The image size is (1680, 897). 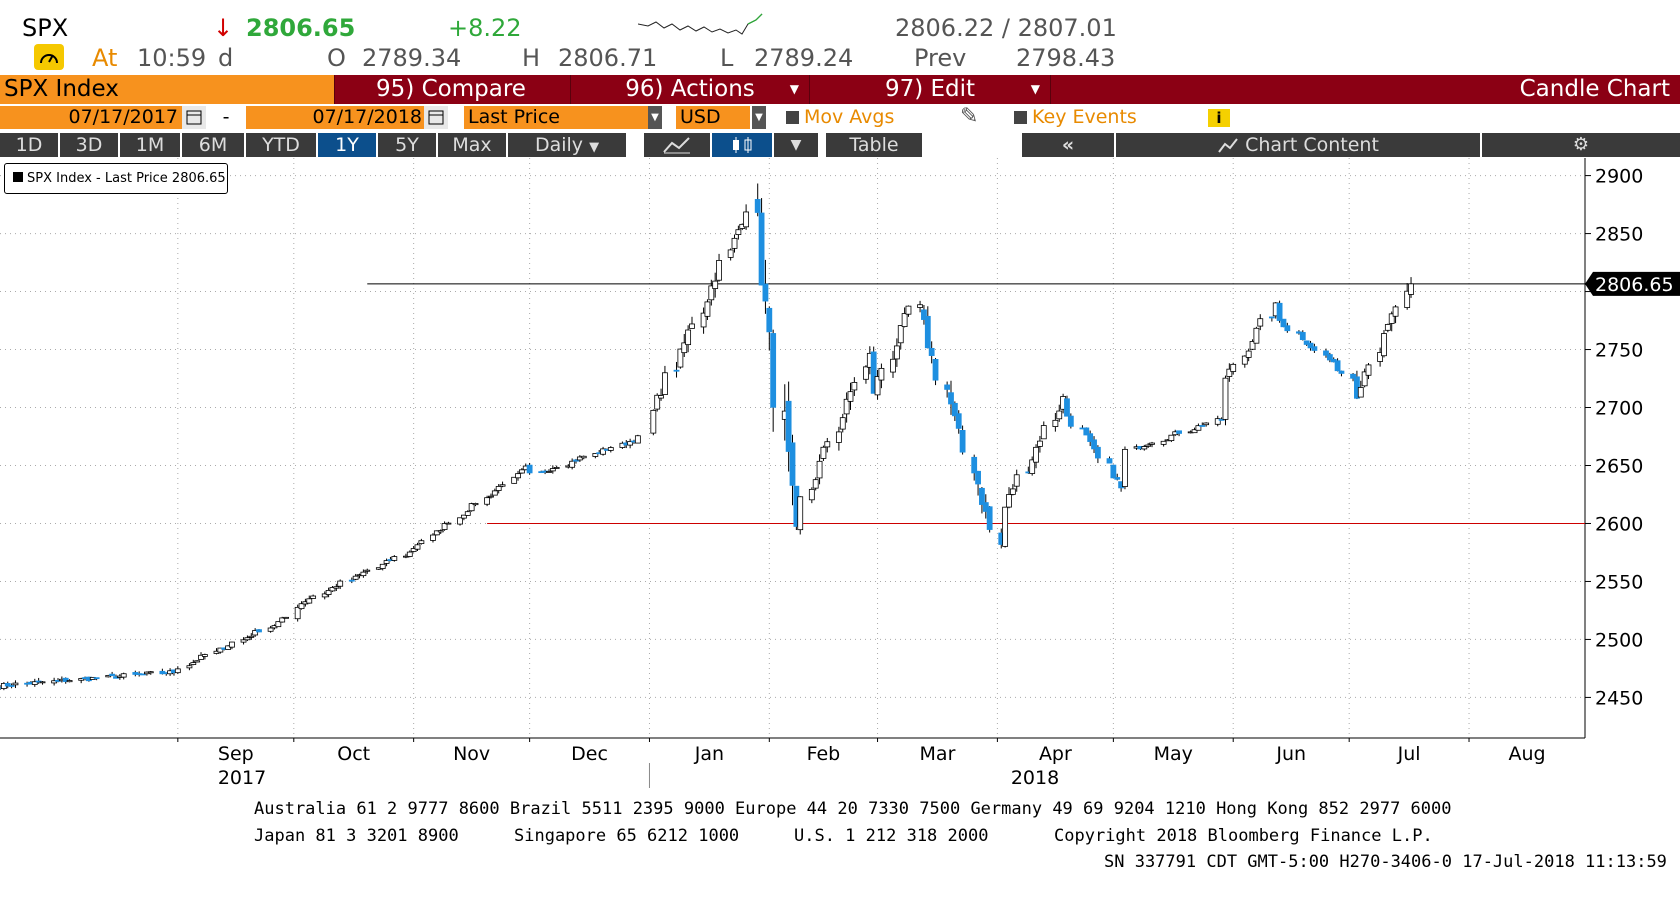 What do you see at coordinates (281, 145) in the screenshot?
I see `period-ytd: YTD` at bounding box center [281, 145].